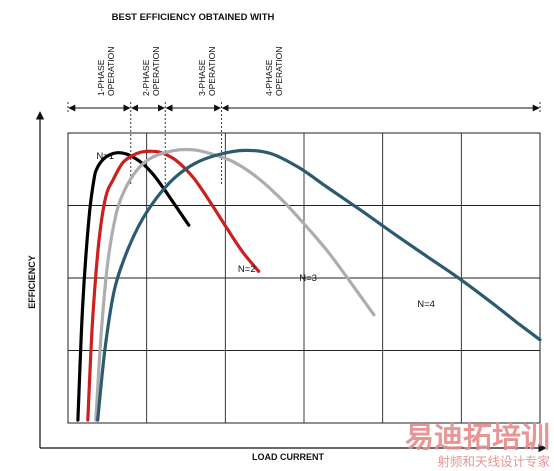 The height and width of the screenshot is (471, 554). What do you see at coordinates (477, 437) in the screenshot?
I see `watermark-main: 易迪拓培训` at bounding box center [477, 437].